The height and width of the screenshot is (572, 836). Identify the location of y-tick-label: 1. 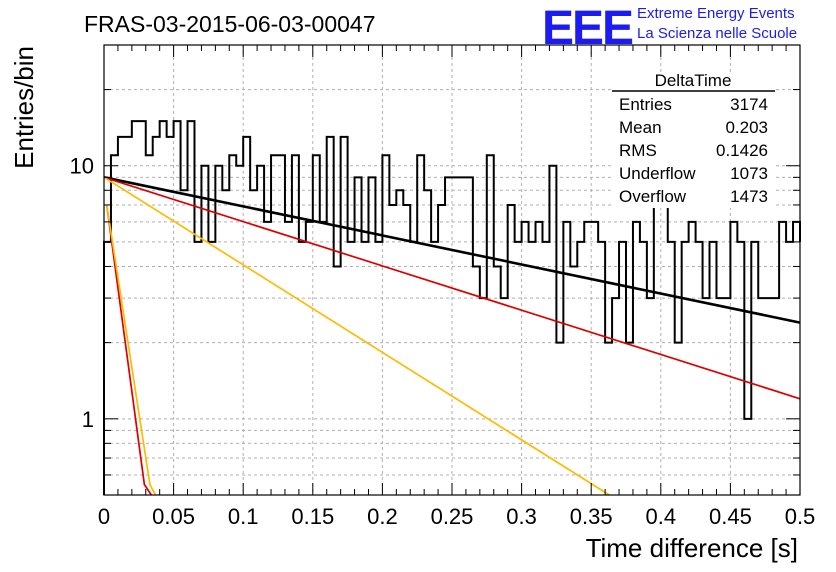
(88, 419).